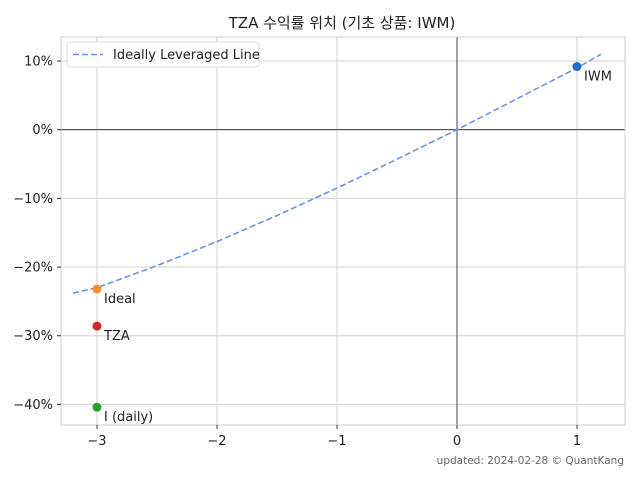  I want to click on chart-title: TZA 수익률 위치 (기초 상품: IWM), so click(342, 23).